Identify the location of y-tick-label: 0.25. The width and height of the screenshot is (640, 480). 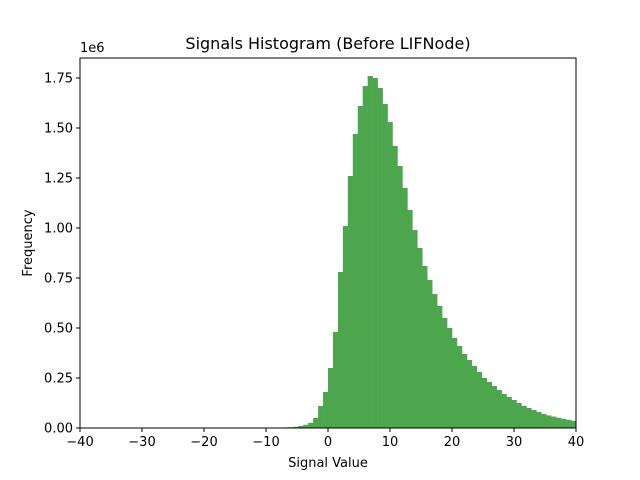
(58, 379).